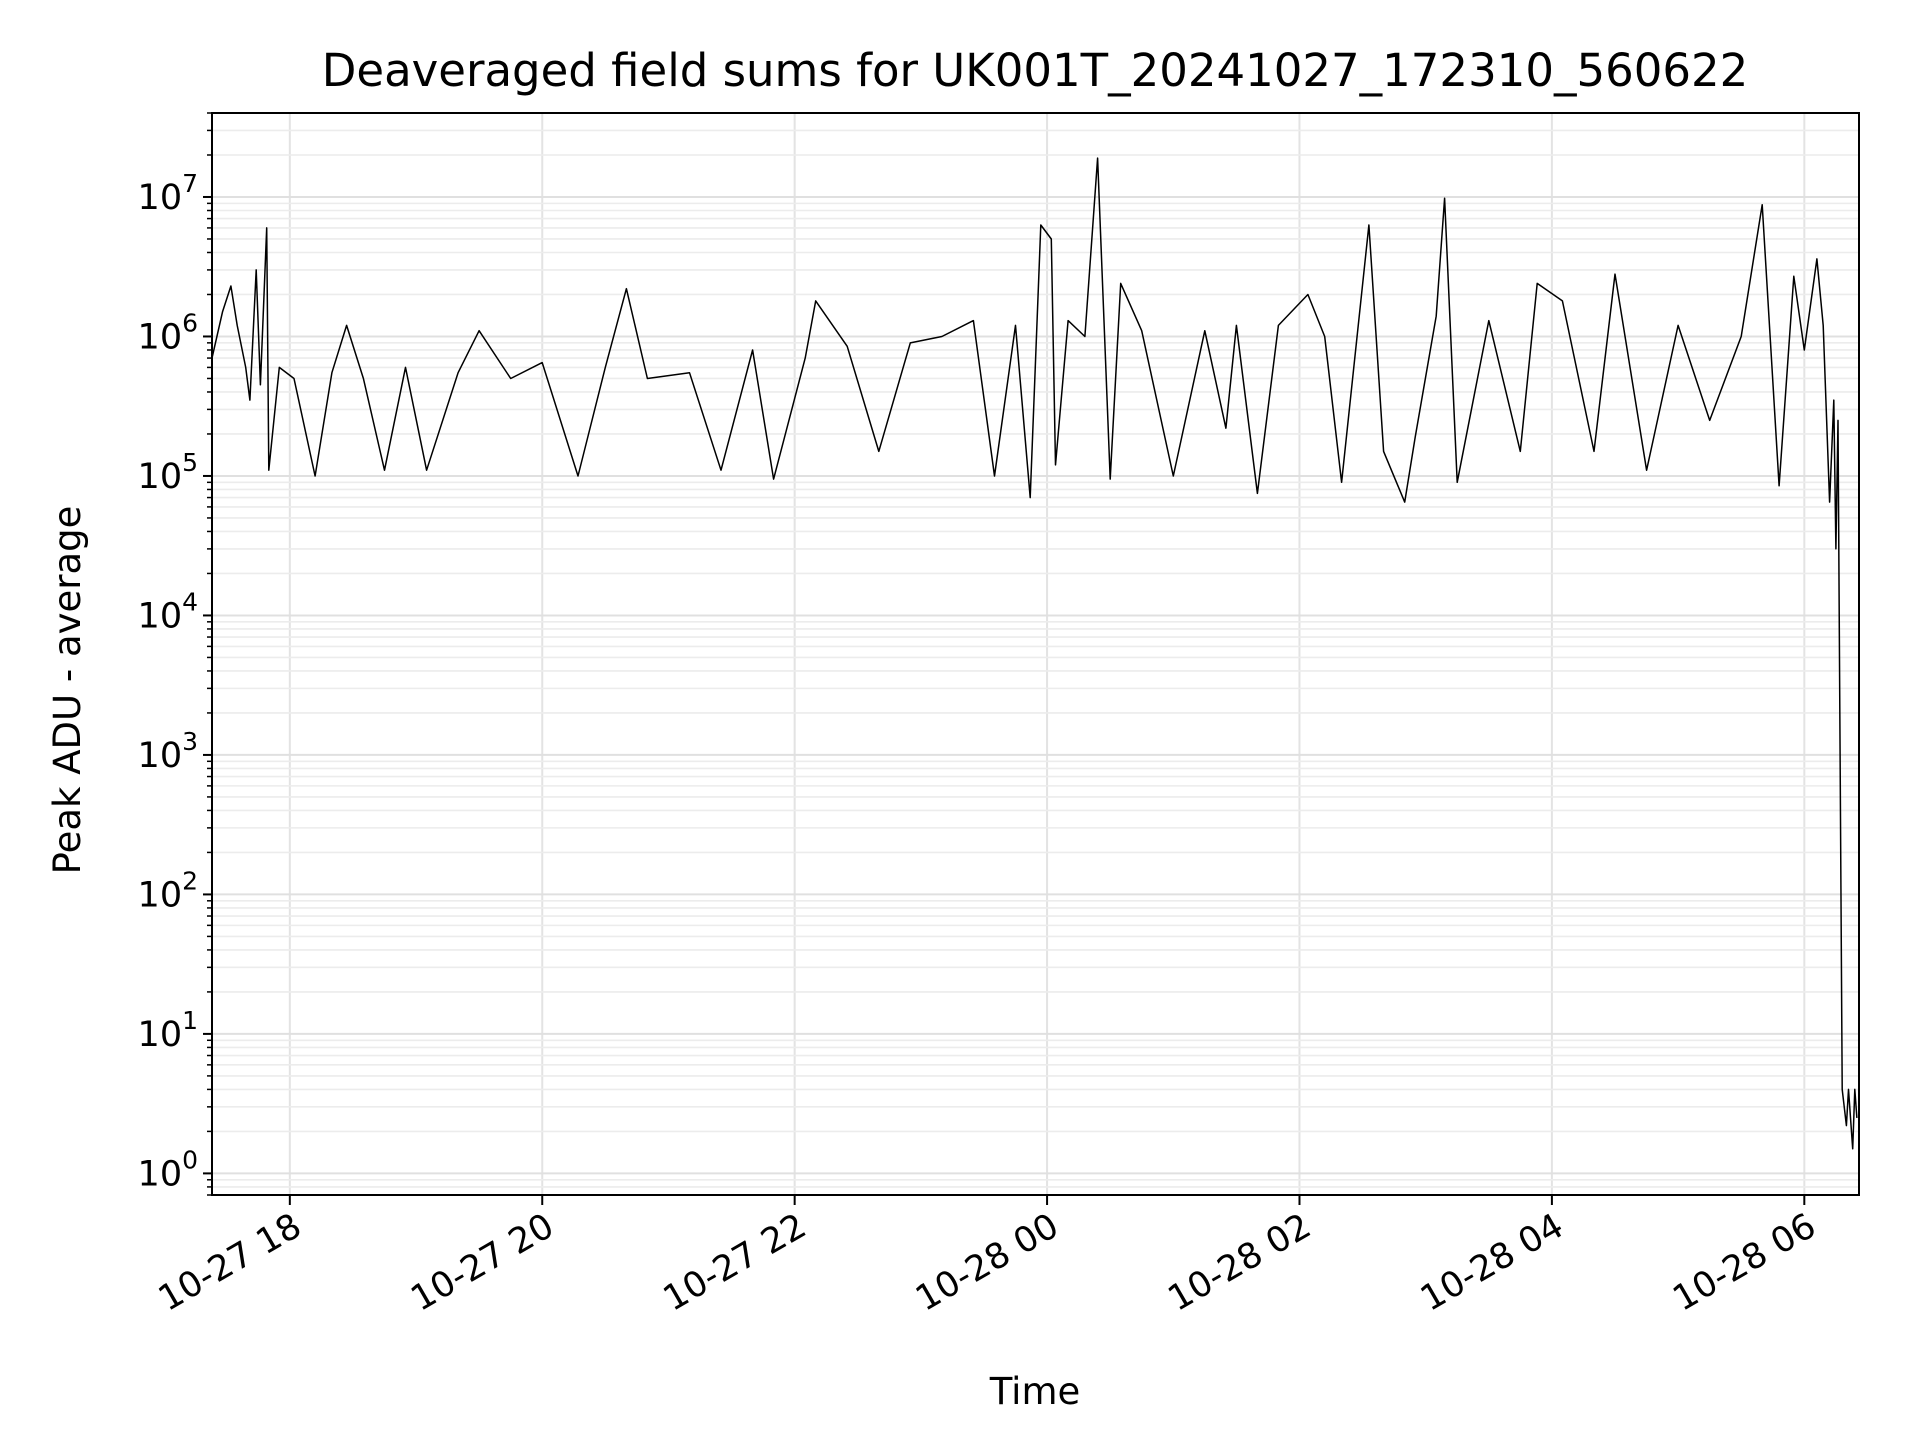  I want to click on y-tick-label: 10⁶, so click(168, 332).